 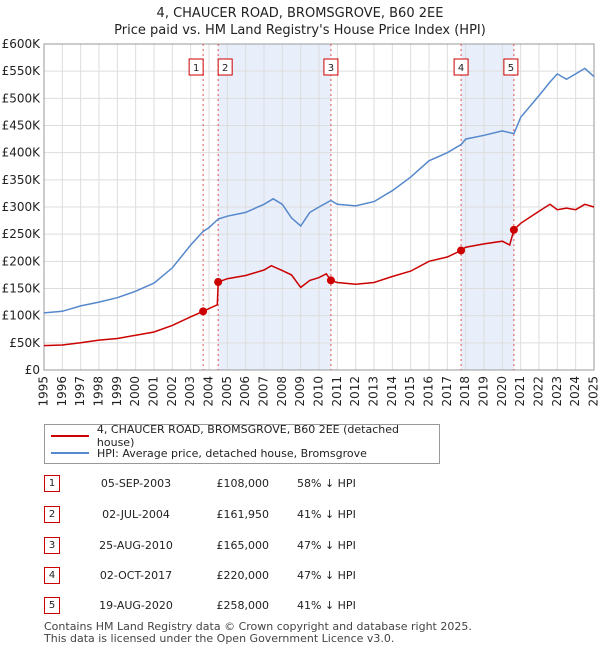 What do you see at coordinates (136, 483) in the screenshot?
I see `sale-date: 05-SEP-2003` at bounding box center [136, 483].